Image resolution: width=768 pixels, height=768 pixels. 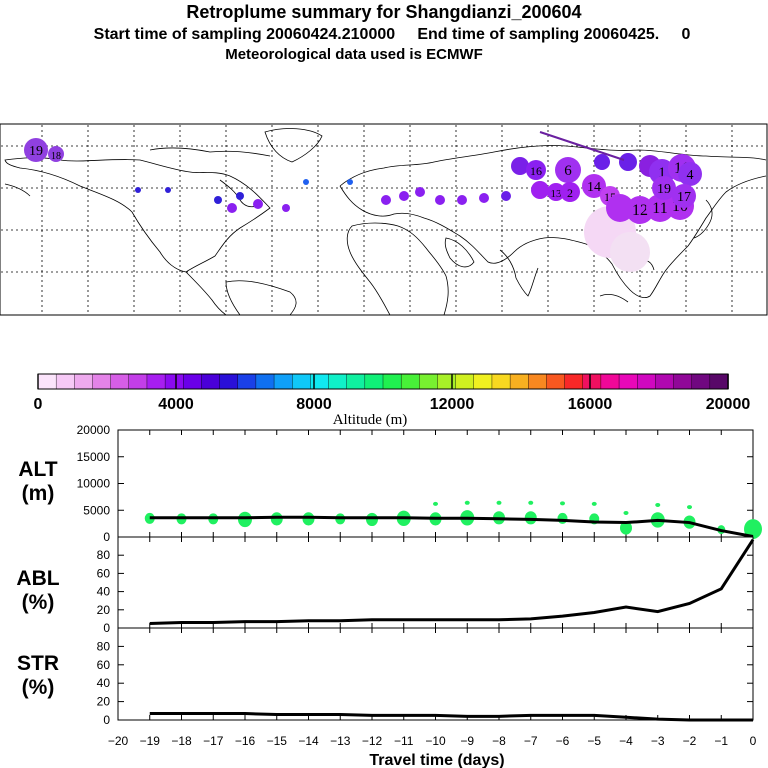 I want to click on colorbar-tick-label: 12000, so click(x=452, y=404).